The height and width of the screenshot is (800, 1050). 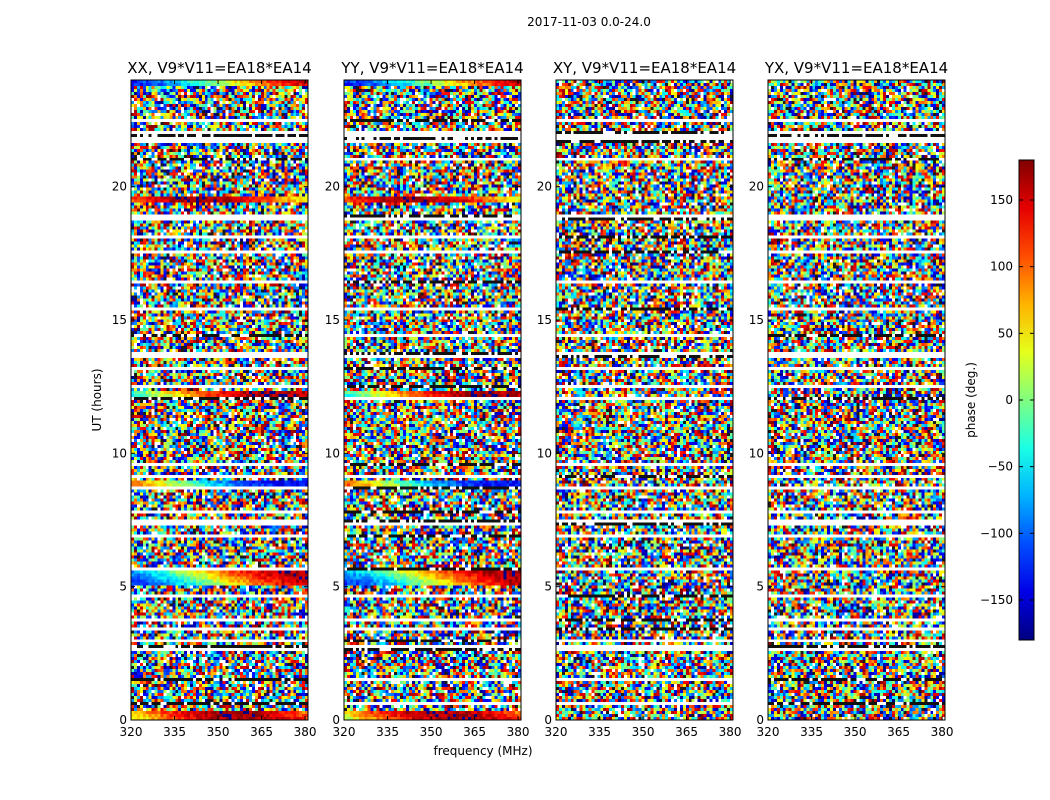 I want to click on phase-heatmap-xy, so click(x=644, y=400).